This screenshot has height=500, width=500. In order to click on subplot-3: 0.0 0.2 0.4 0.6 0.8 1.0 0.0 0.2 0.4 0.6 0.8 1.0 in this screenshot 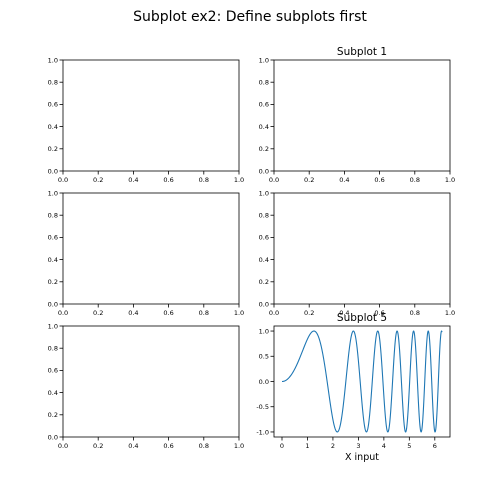, I will do `click(357, 253)`.